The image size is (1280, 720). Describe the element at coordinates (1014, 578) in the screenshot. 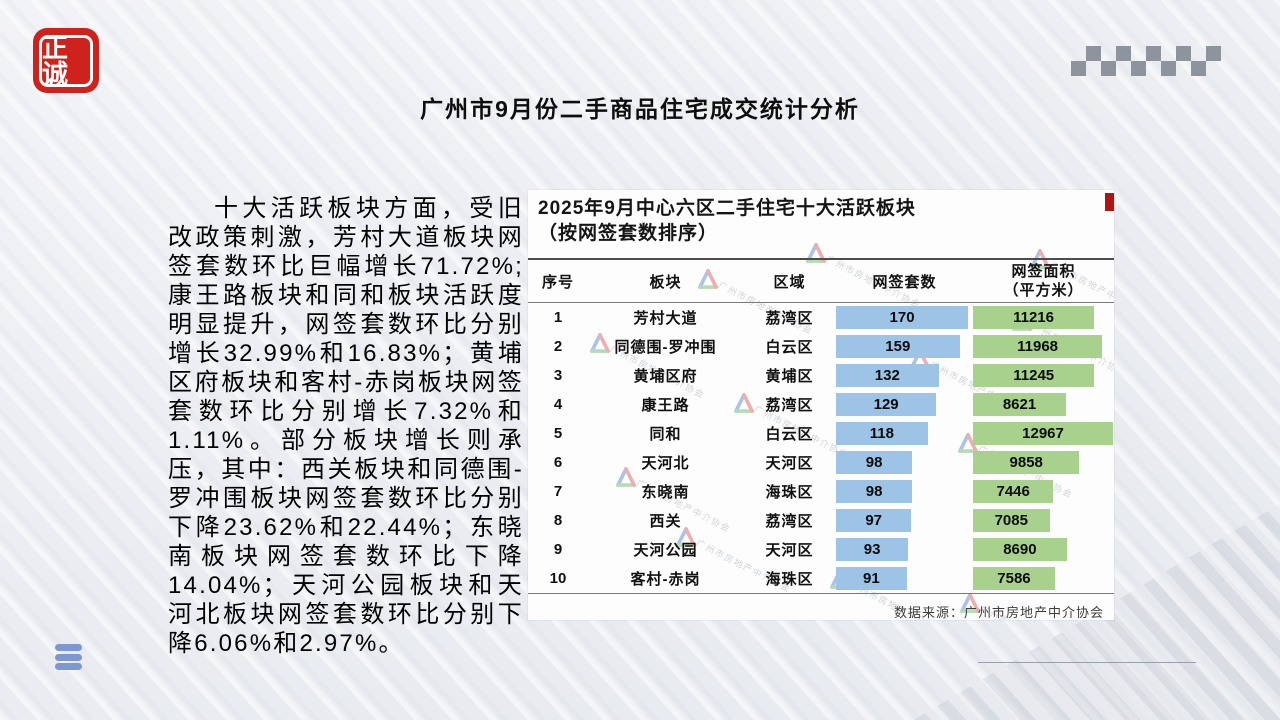

I see `area-bar: 7586` at that location.